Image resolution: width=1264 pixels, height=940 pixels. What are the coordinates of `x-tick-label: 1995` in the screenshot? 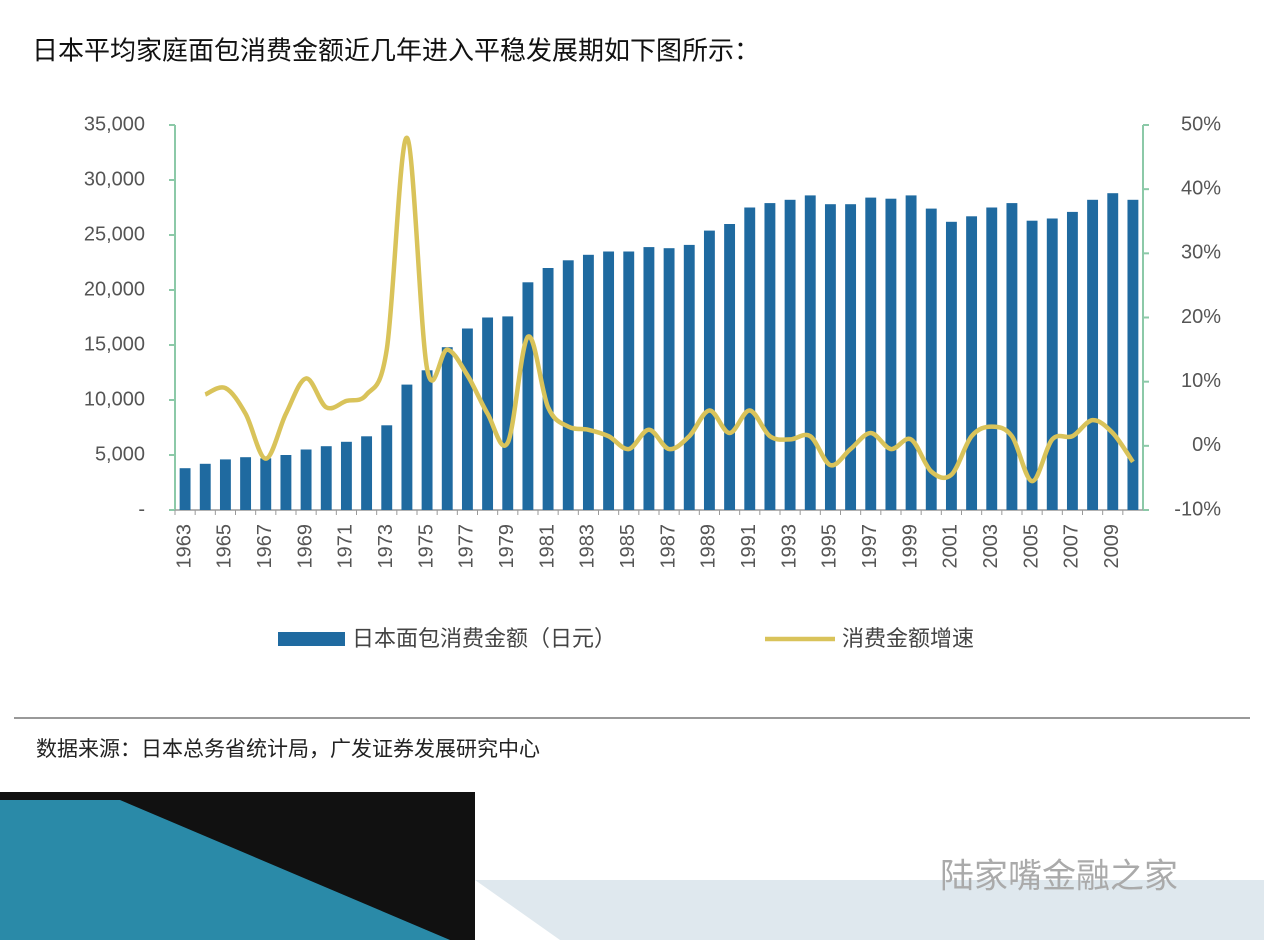 It's located at (830, 546).